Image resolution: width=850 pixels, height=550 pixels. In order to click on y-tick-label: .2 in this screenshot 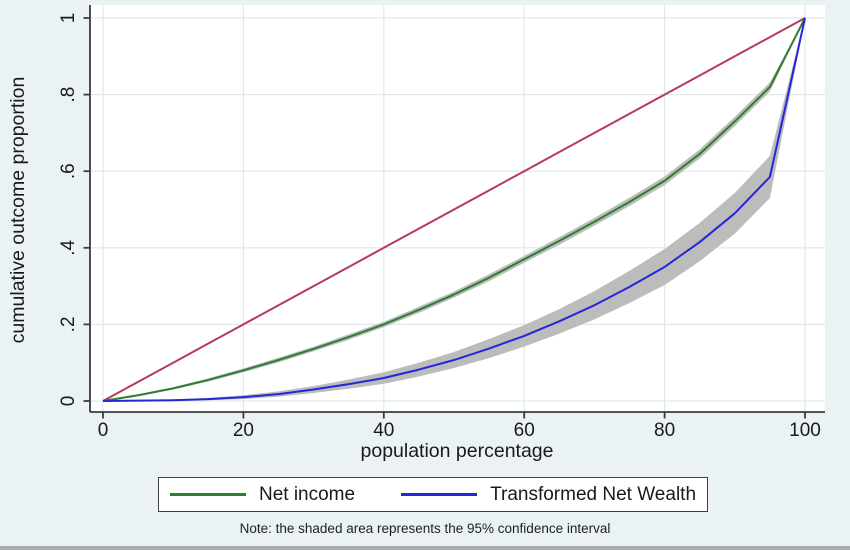, I will do `click(68, 324)`.